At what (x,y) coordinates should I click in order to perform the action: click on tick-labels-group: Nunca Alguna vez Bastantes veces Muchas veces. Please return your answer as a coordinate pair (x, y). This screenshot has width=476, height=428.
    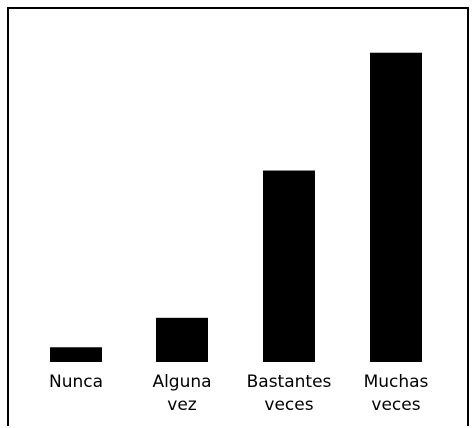
    Looking at the image, I should click on (239, 393).